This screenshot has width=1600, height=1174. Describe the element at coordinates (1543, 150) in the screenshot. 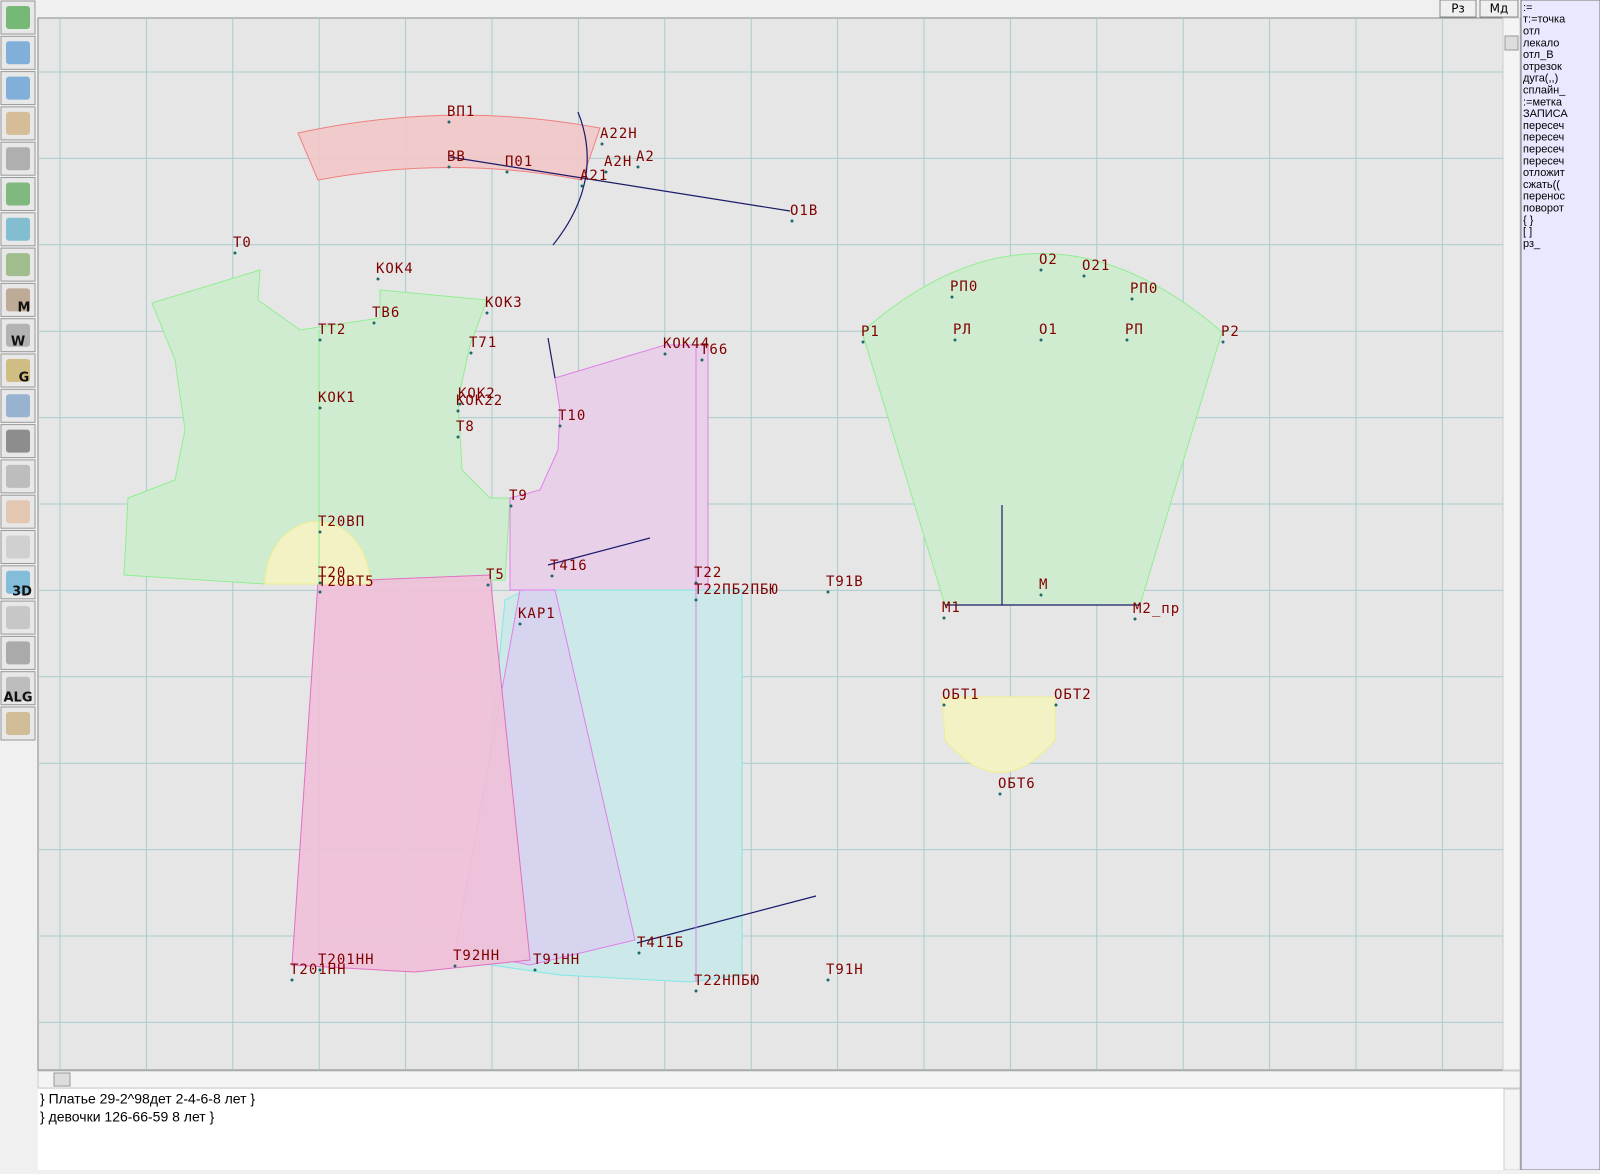

I see `command-item: пересеч` at that location.